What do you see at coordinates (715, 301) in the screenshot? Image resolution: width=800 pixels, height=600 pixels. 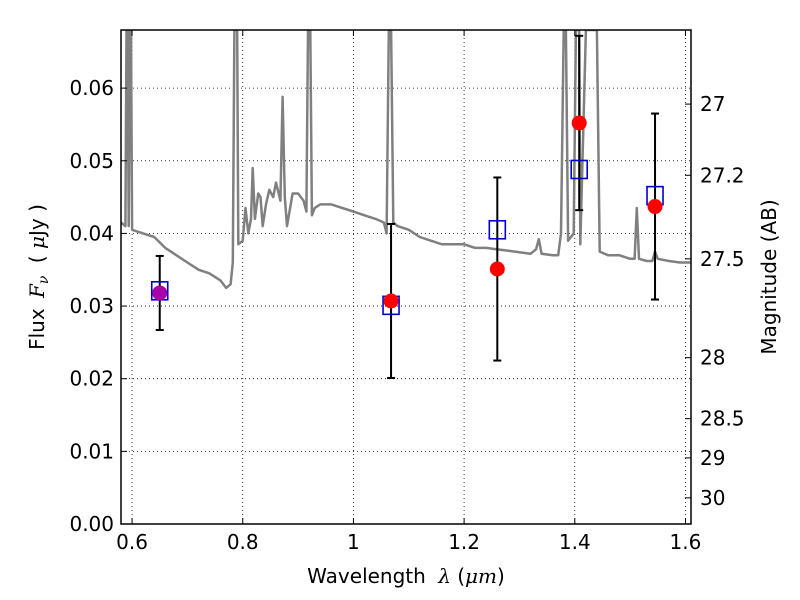 I see `y2-axis-ticks: 27 27.2 27.5 28 28.5 29 30` at bounding box center [715, 301].